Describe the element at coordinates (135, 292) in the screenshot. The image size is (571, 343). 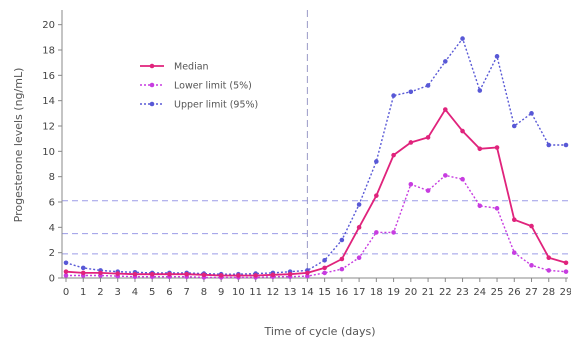
I see `x-tick-label: 4` at that location.